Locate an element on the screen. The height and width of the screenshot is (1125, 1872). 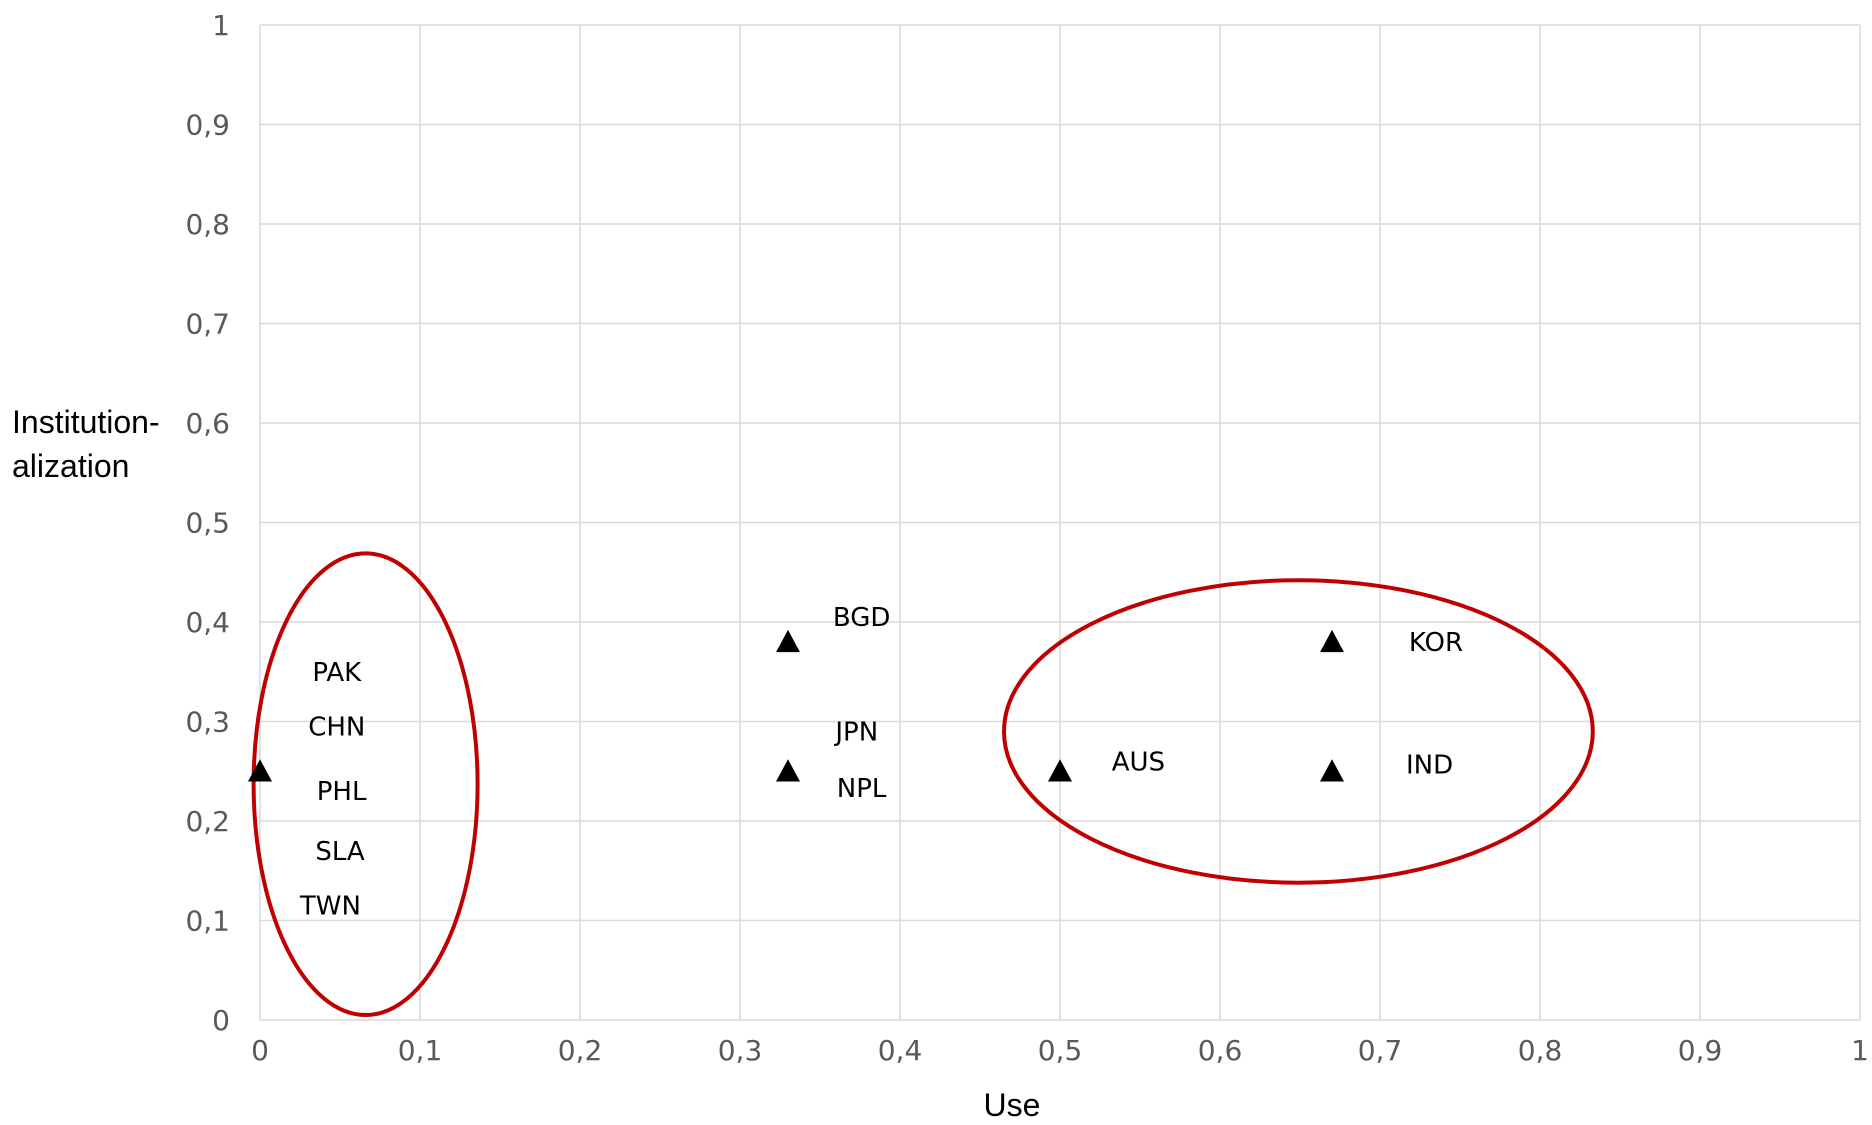
x-tick-label: 0,6 is located at coordinates (1220, 1050).